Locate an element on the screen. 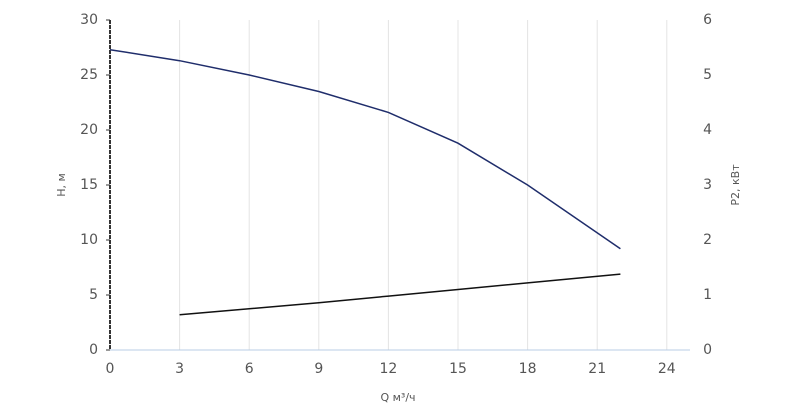  y2-tick-label: 0 is located at coordinates (707, 350).